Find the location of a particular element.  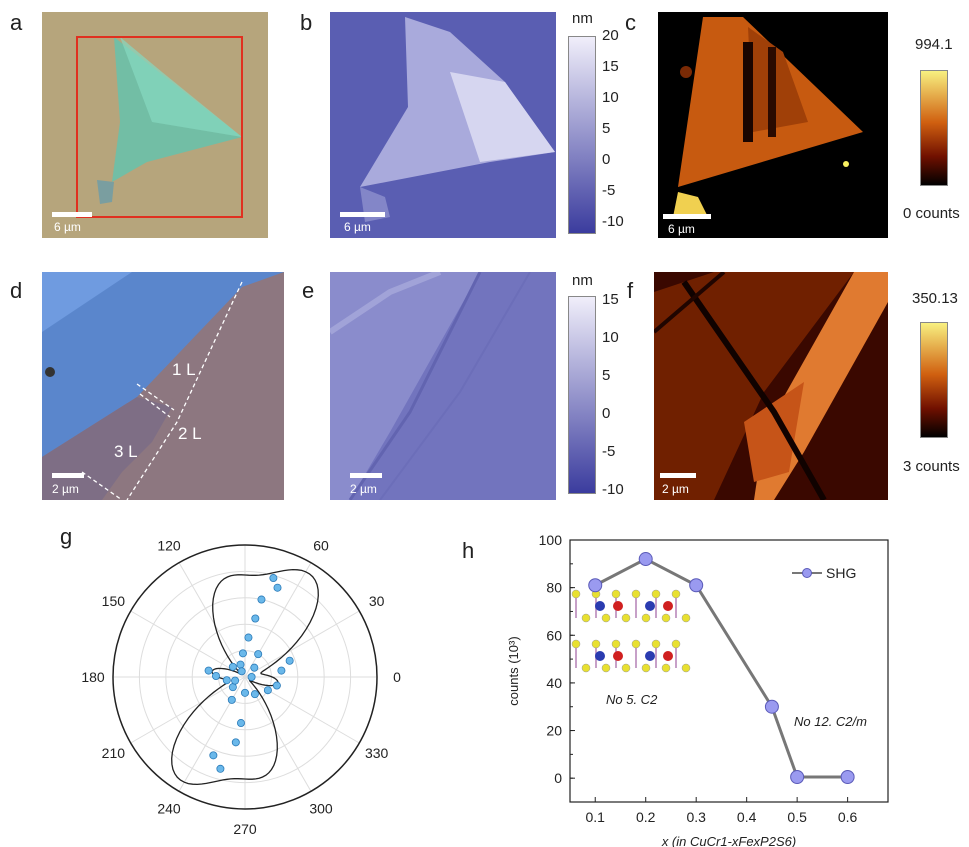

panel-b-label: b is located at coordinates (306, 22).